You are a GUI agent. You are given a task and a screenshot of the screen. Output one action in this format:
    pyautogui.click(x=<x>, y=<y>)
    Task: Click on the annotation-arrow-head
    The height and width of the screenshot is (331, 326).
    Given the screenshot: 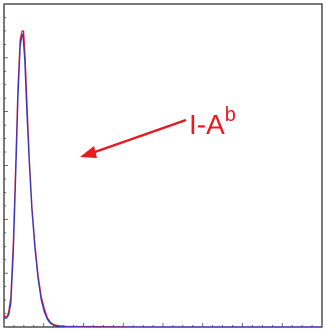 What is the action you would take?
    pyautogui.click(x=88, y=152)
    